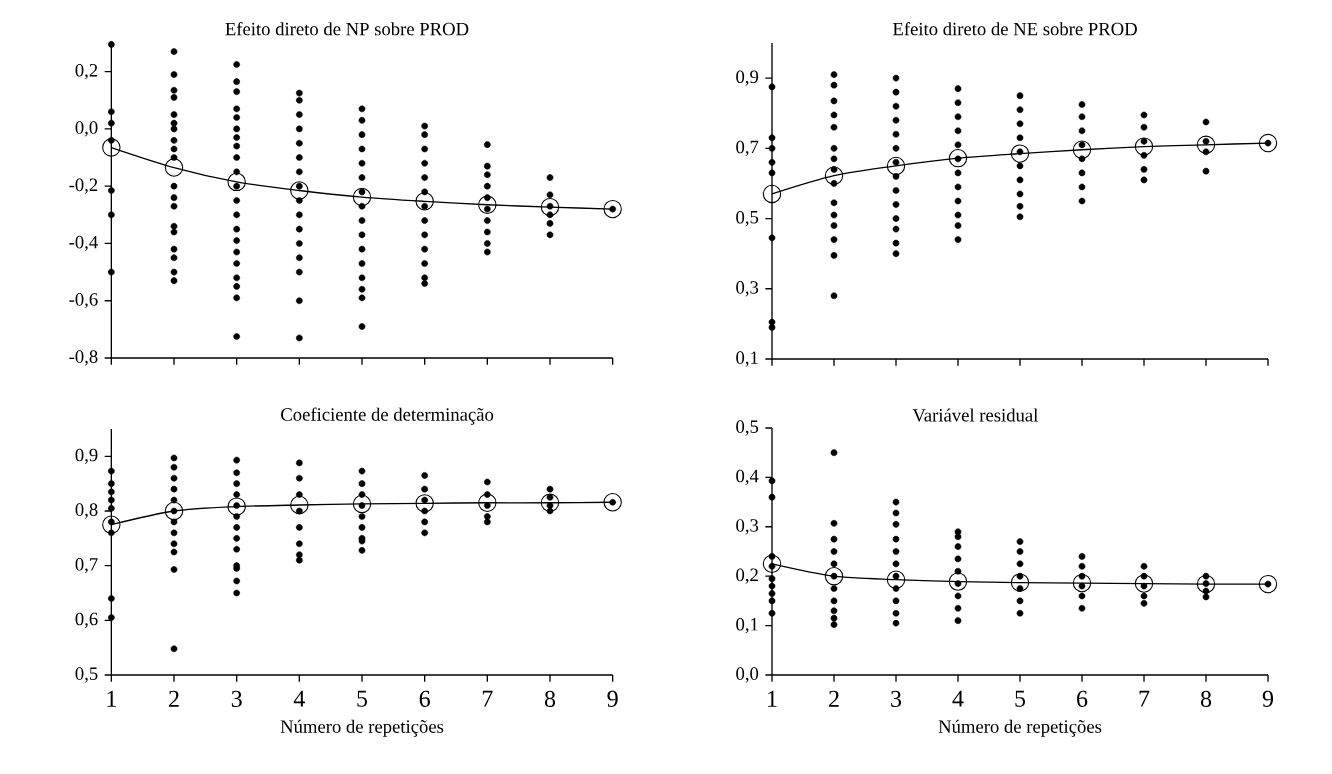 Image resolution: width=1332 pixels, height=774 pixels. I want to click on chart-title: Variável residual, so click(975, 415).